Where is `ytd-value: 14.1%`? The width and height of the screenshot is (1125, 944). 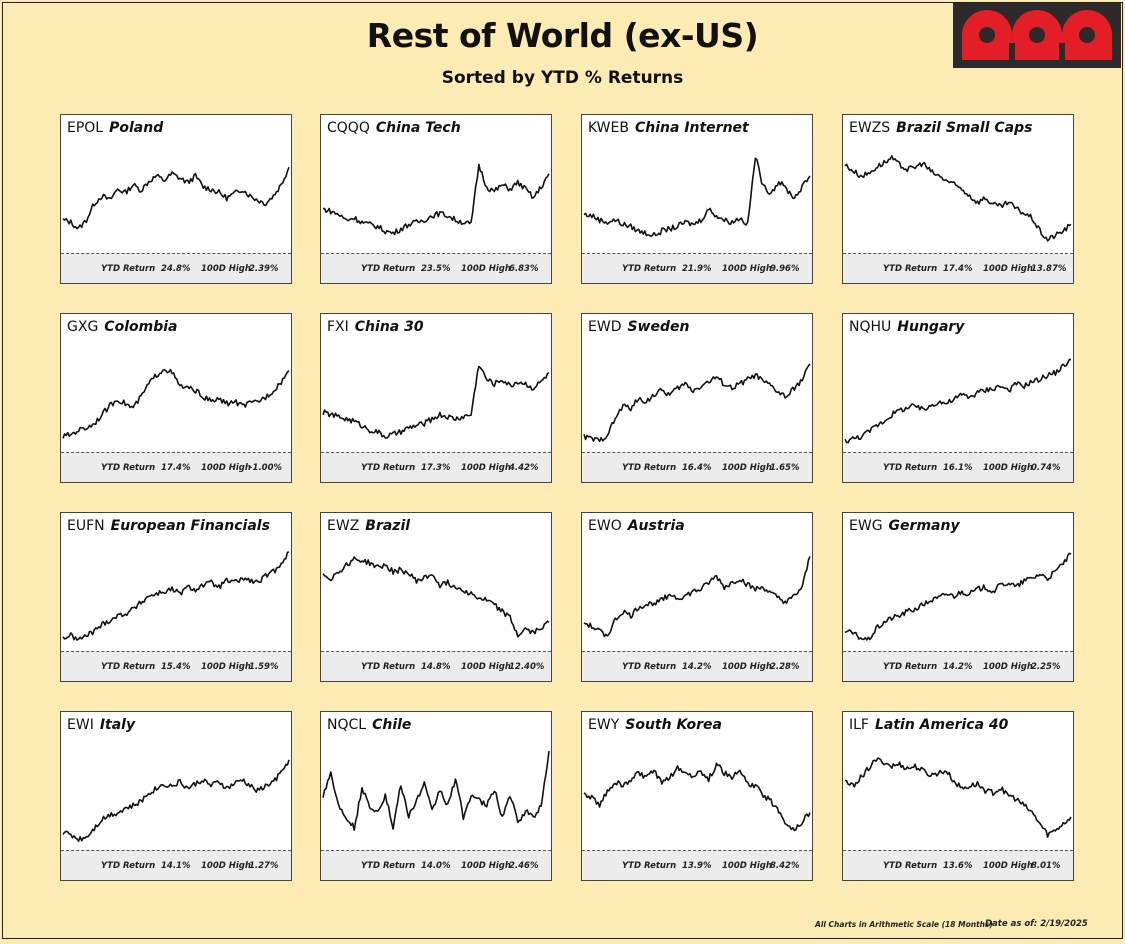
ytd-value: 14.1% is located at coordinates (176, 866).